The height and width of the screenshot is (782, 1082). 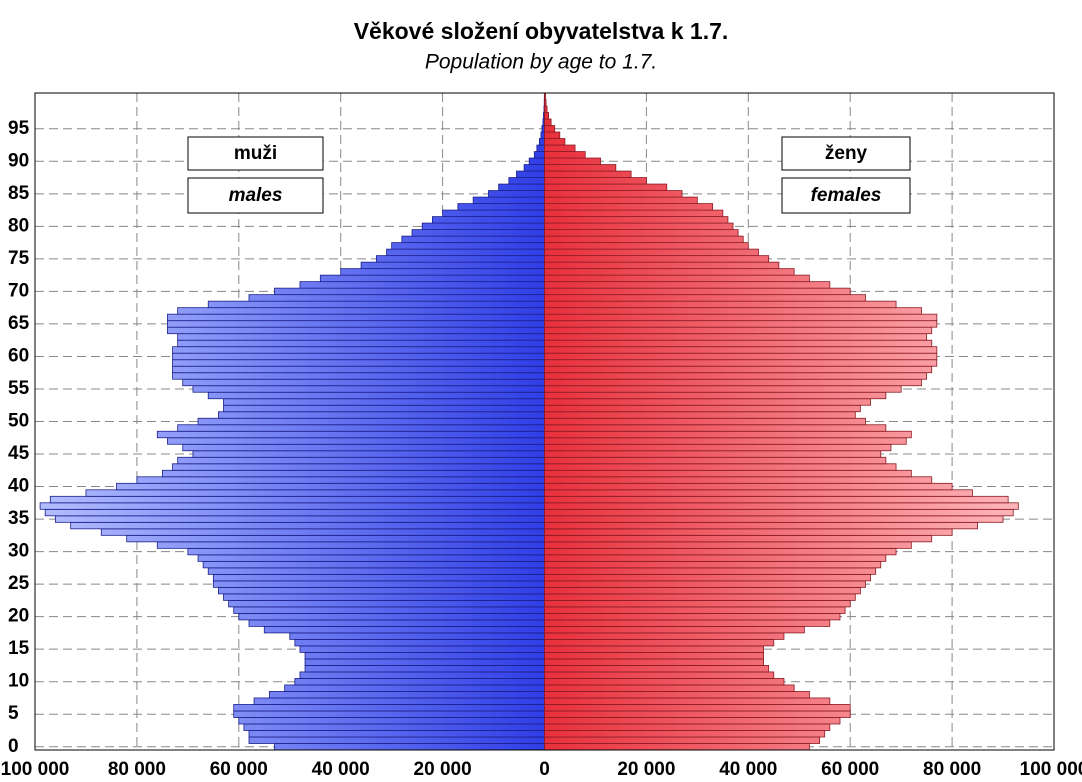 I want to click on y-tick-label: 25, so click(x=19, y=583).